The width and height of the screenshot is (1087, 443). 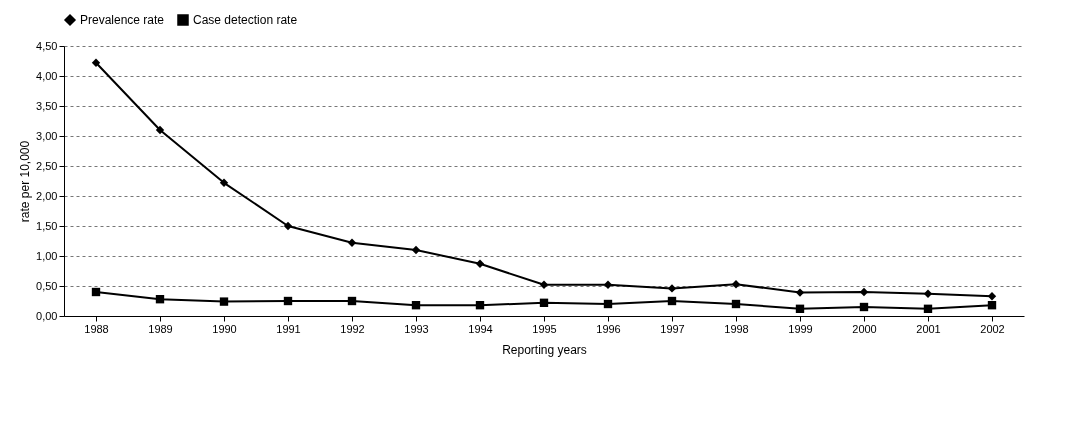 I want to click on y-axis-title: rate per 10,000, so click(x=25, y=181).